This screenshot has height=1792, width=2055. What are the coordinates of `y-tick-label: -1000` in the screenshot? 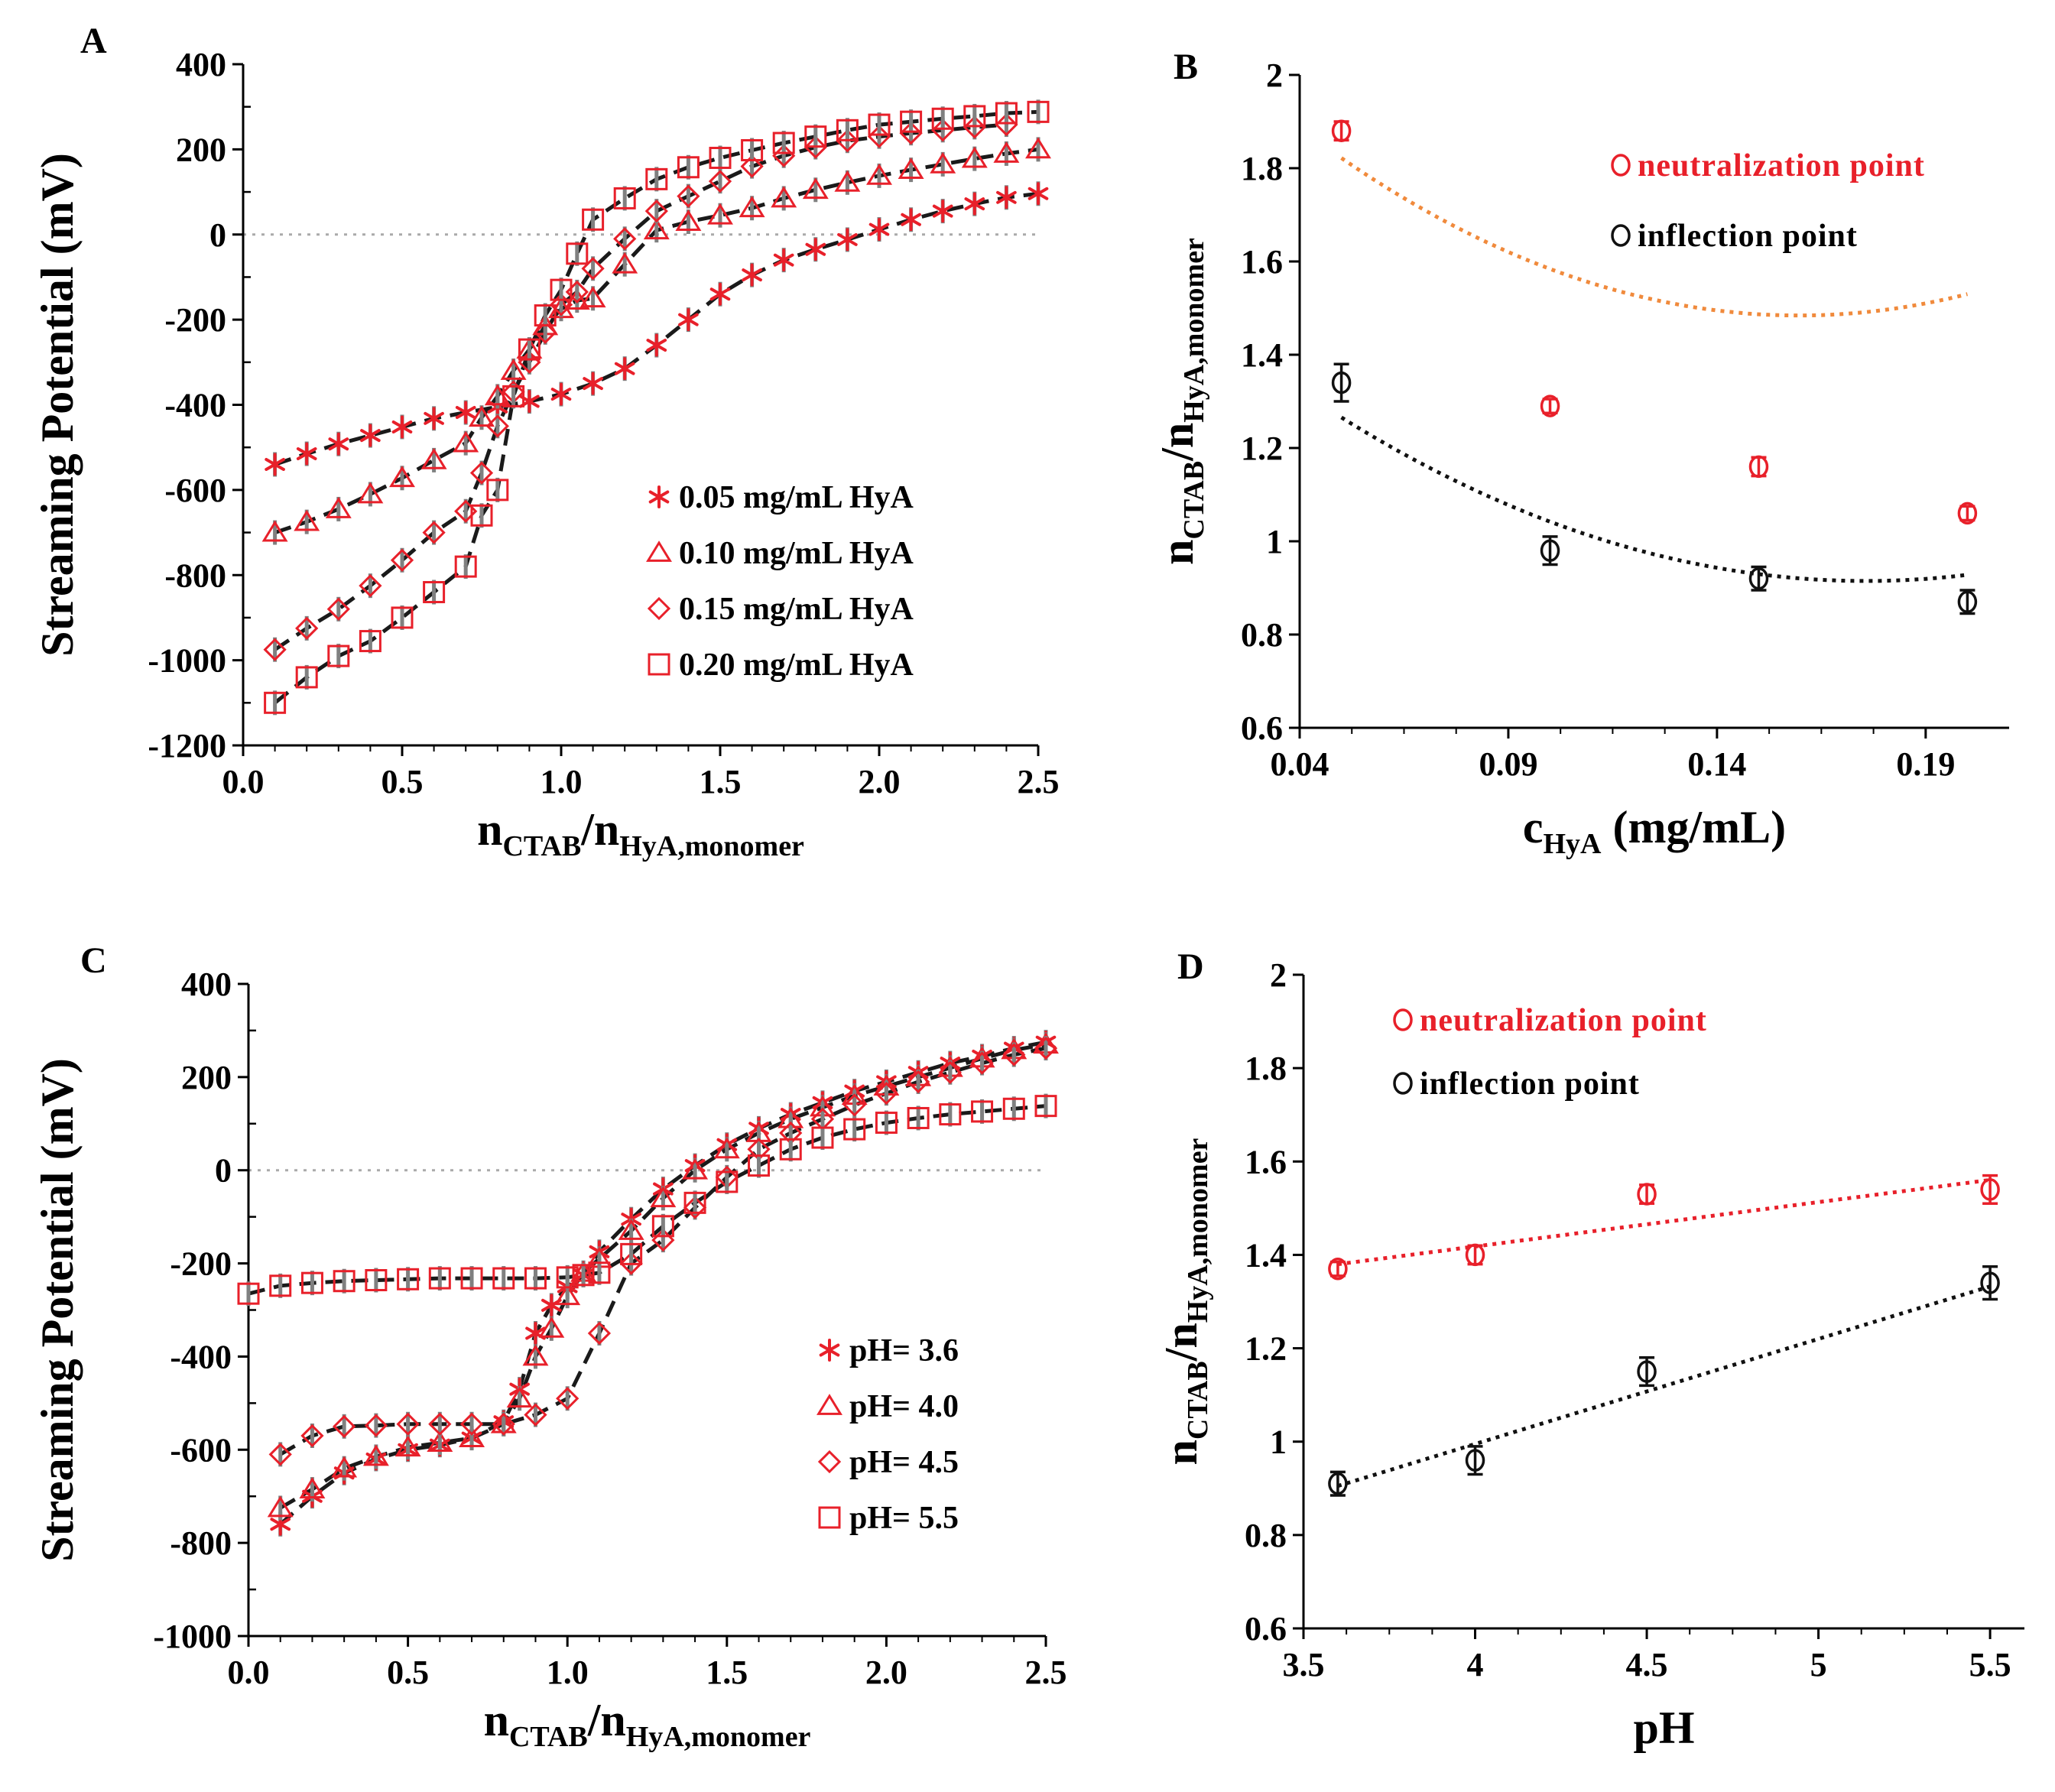 It's located at (187, 661).